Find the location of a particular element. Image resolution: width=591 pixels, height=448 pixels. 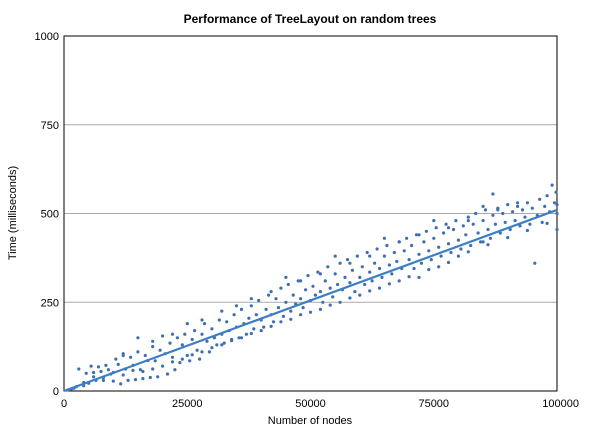

x-tick-label-2: 50000 is located at coordinates (310, 404).